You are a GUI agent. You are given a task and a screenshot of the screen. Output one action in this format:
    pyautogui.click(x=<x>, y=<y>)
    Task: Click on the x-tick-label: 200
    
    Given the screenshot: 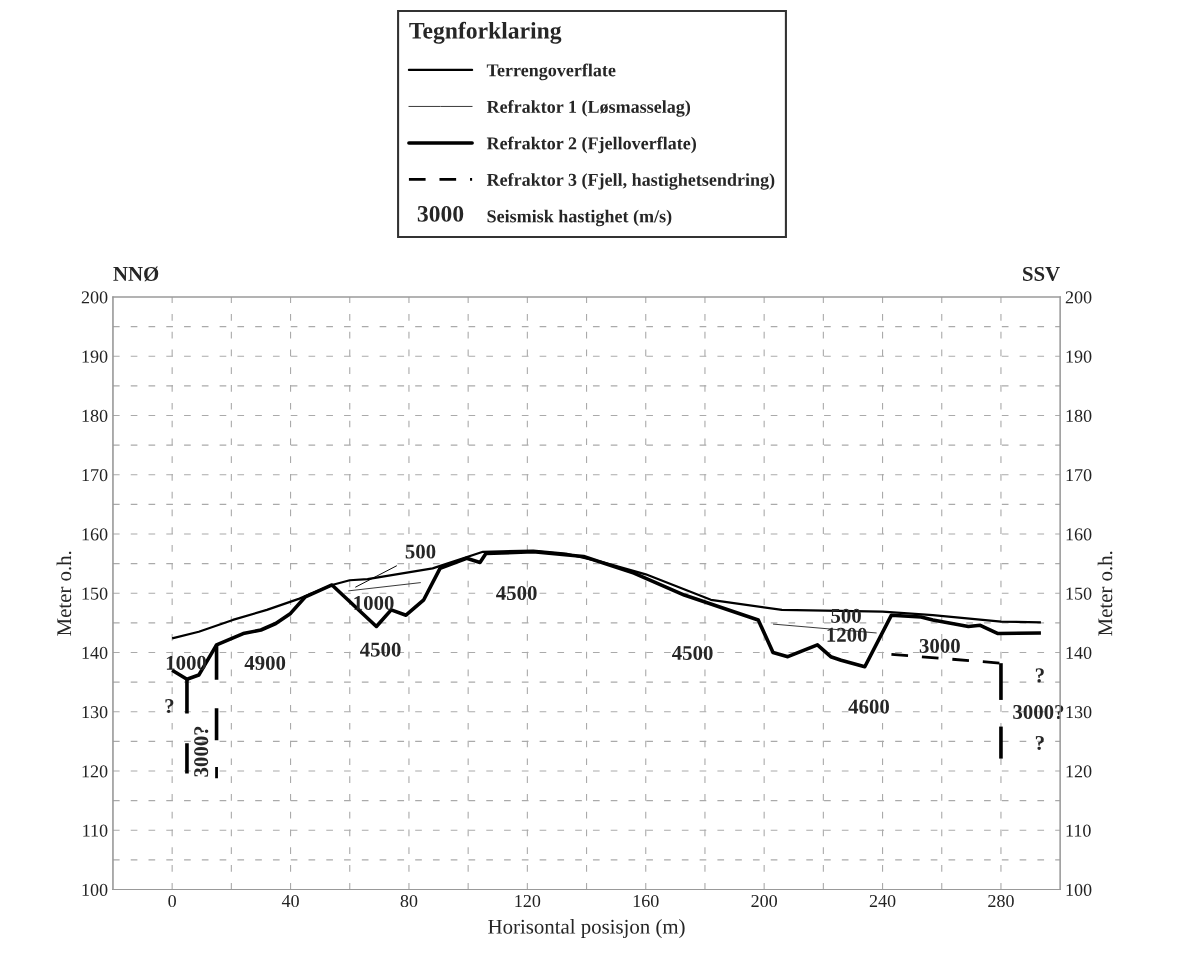 What is the action you would take?
    pyautogui.click(x=764, y=901)
    